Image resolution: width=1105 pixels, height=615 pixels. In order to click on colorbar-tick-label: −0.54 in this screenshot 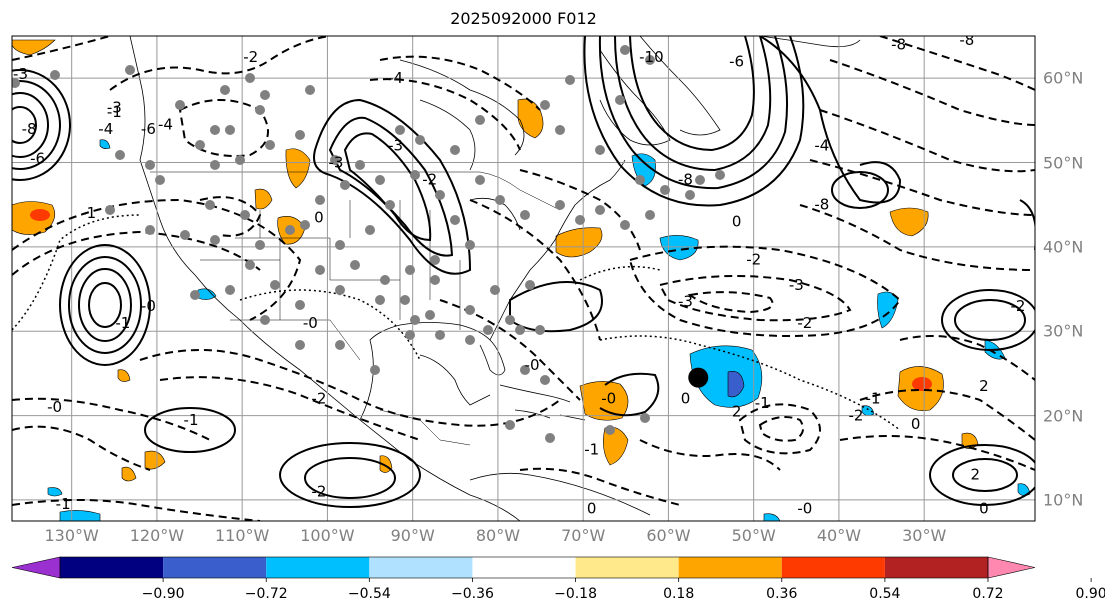, I will do `click(369, 594)`.